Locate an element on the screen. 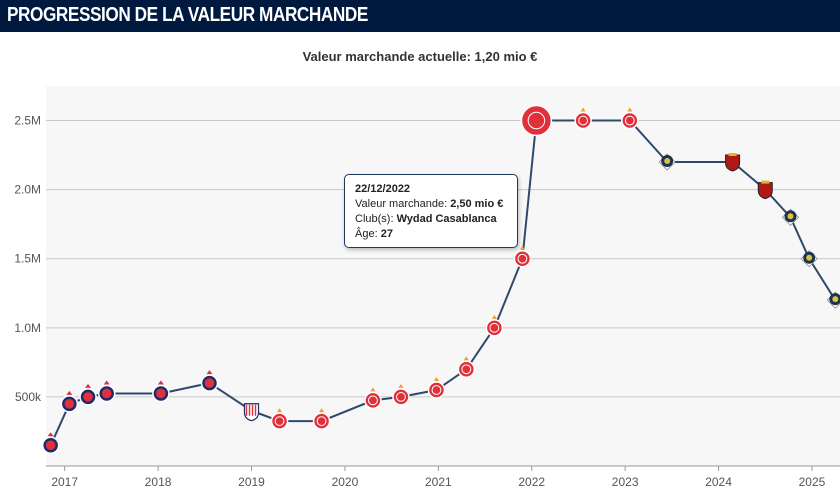 This screenshot has height=499, width=840. tooltip-age-label: Âge: is located at coordinates (366, 234).